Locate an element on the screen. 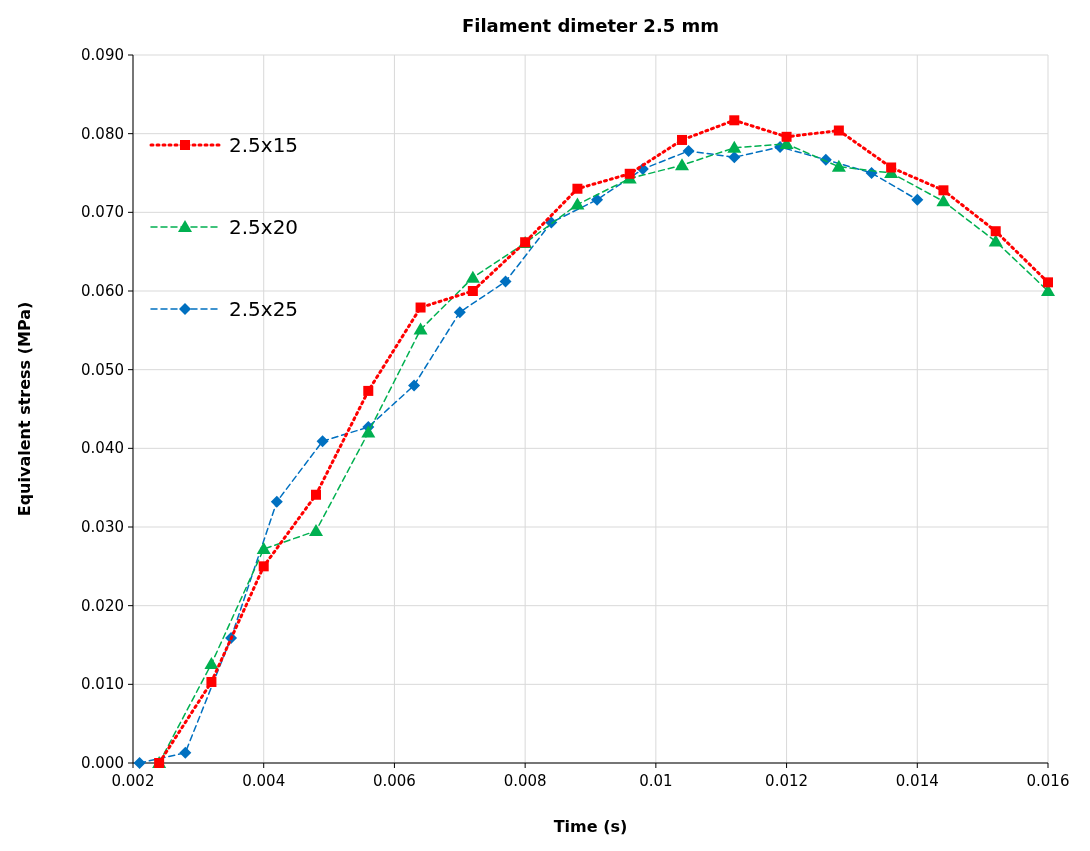 This screenshot has height=851, width=1090. x-tick-label: 0.014 is located at coordinates (917, 781).